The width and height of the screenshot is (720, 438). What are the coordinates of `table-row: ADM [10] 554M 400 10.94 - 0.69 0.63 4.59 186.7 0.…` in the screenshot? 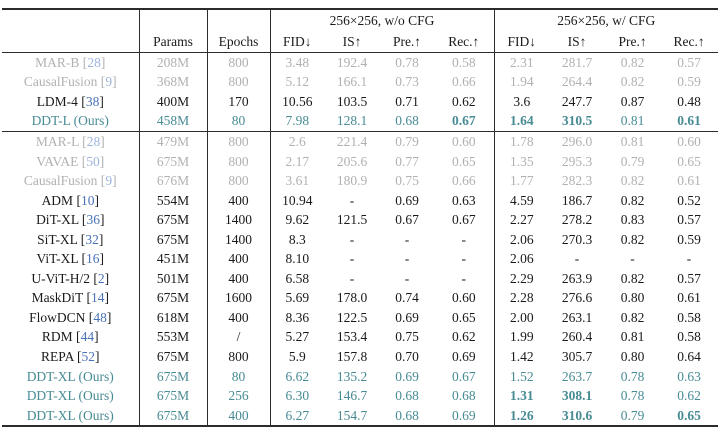 It's located at (360, 200).